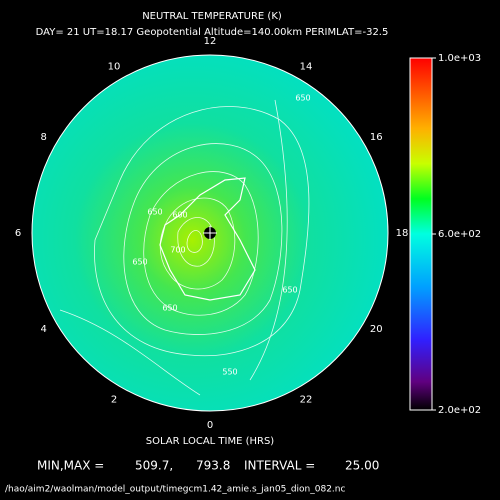 This screenshot has height=500, width=500. What do you see at coordinates (306, 399) in the screenshot?
I see `hour-label: 22` at bounding box center [306, 399].